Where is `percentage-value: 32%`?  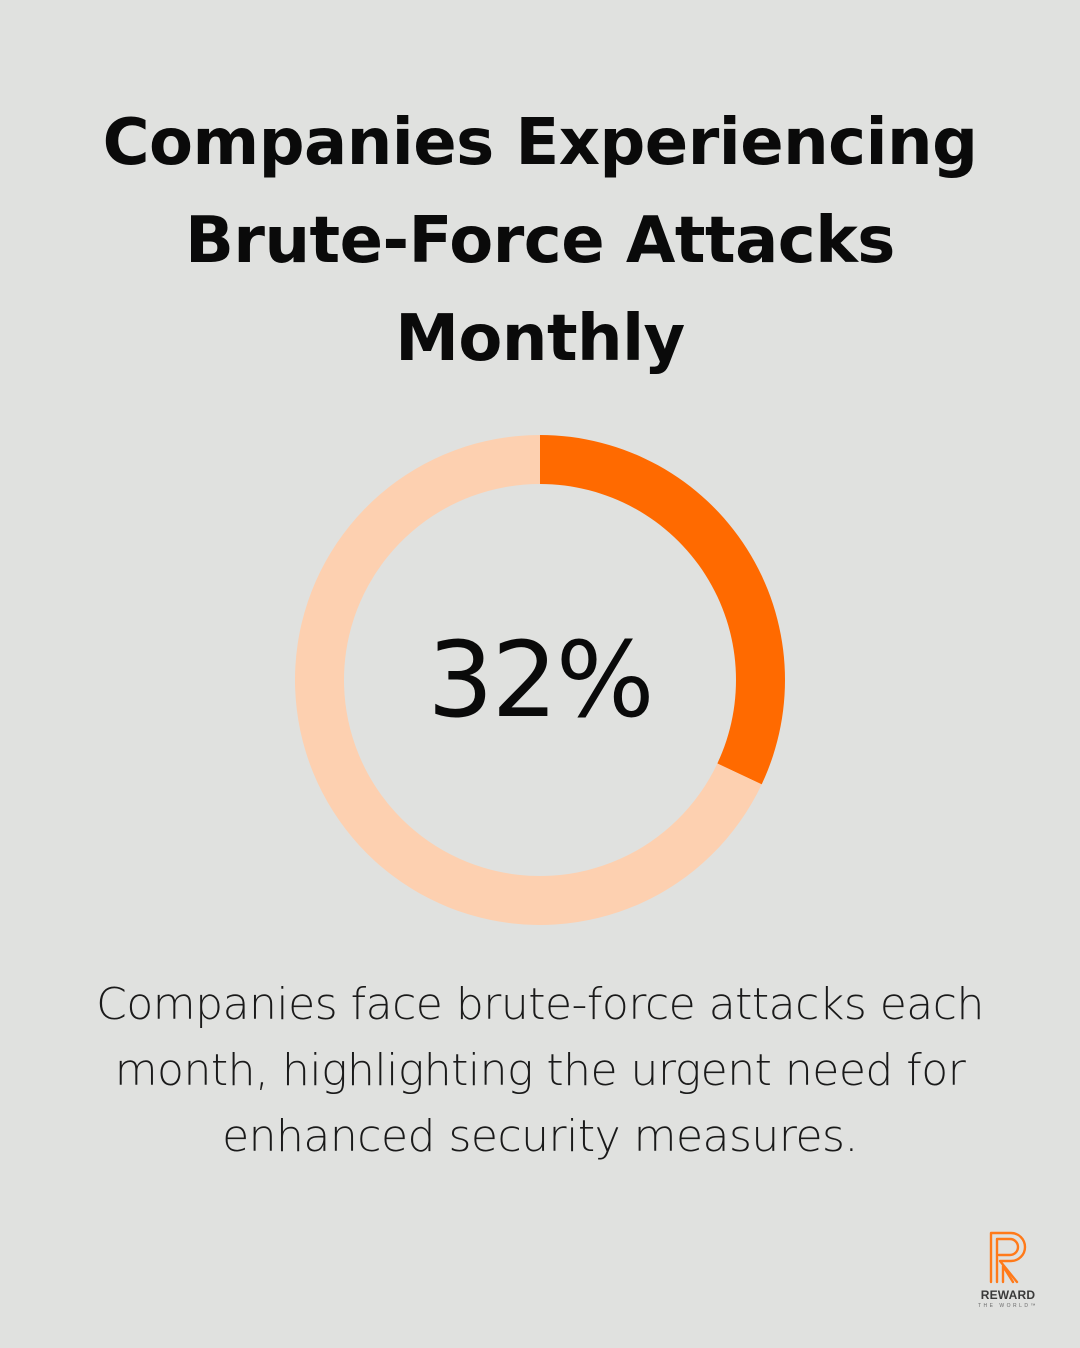
percentage-value: 32% is located at coordinates (540, 680).